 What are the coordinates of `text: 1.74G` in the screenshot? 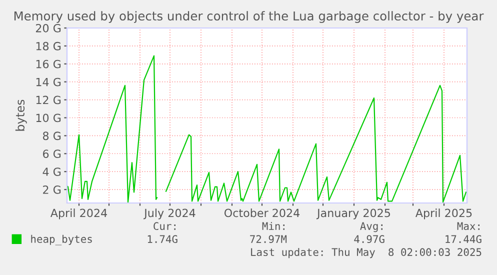 It's located at (163, 239).